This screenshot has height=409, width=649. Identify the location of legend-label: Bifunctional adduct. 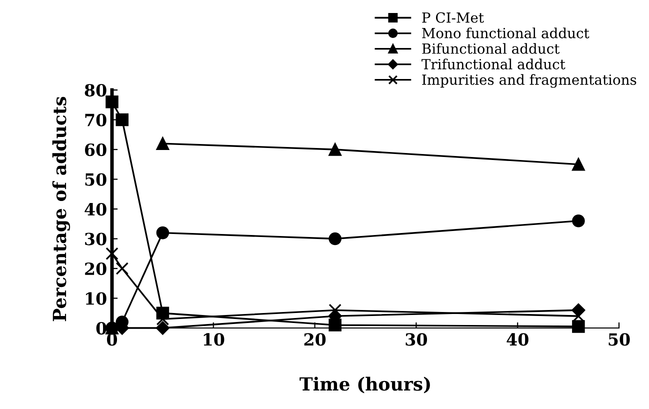
(491, 48).